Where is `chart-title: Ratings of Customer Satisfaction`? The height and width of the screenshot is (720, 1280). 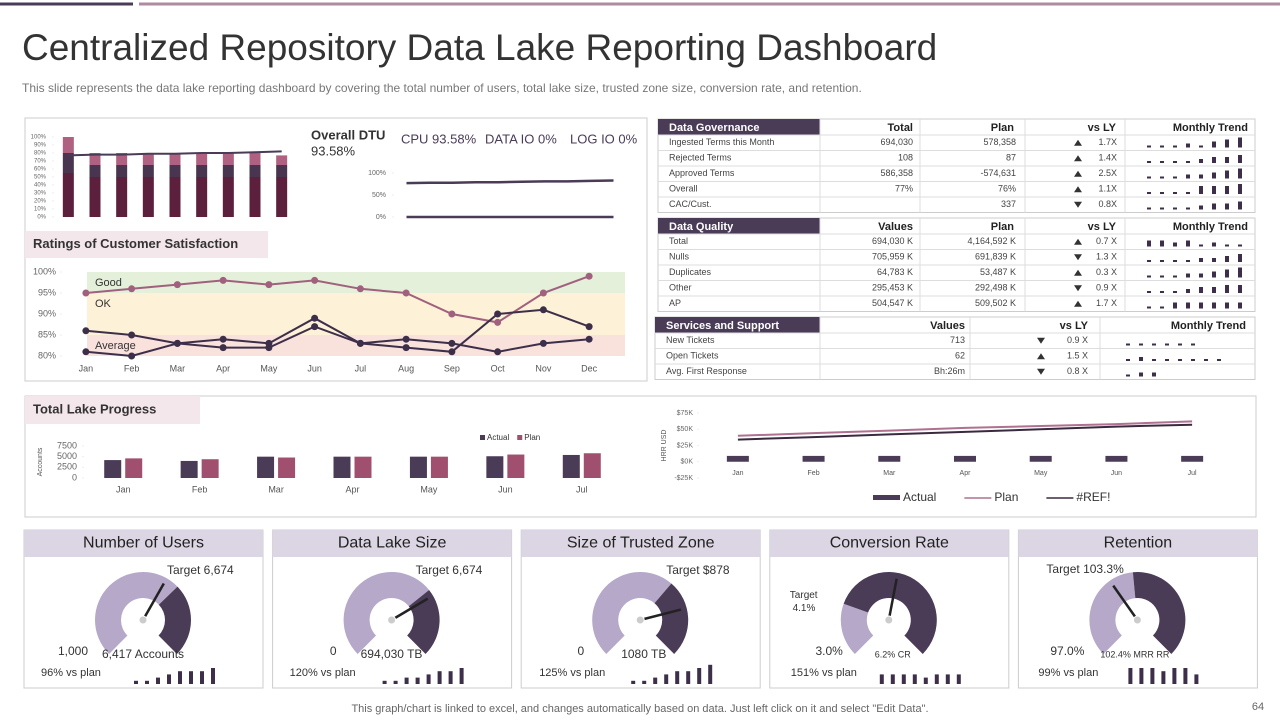
chart-title: Ratings of Customer Satisfaction is located at coordinates (135, 243).